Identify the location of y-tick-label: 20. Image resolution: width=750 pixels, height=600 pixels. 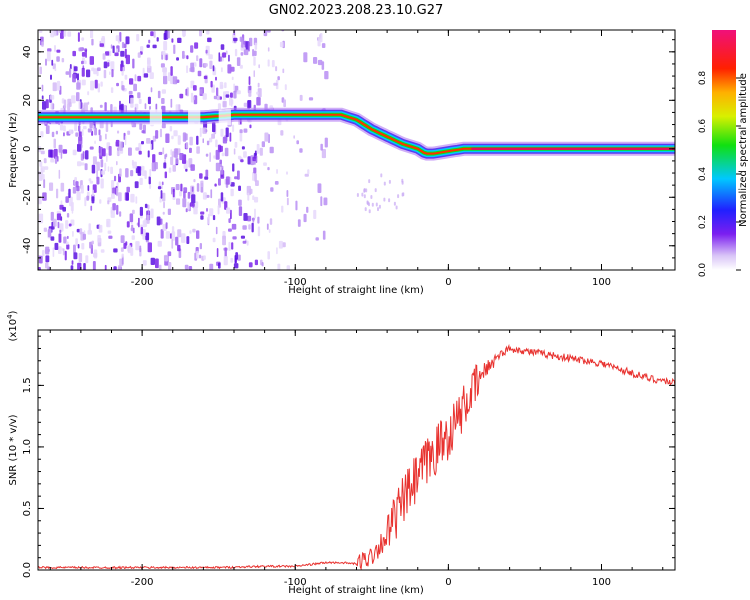
(27, 100).